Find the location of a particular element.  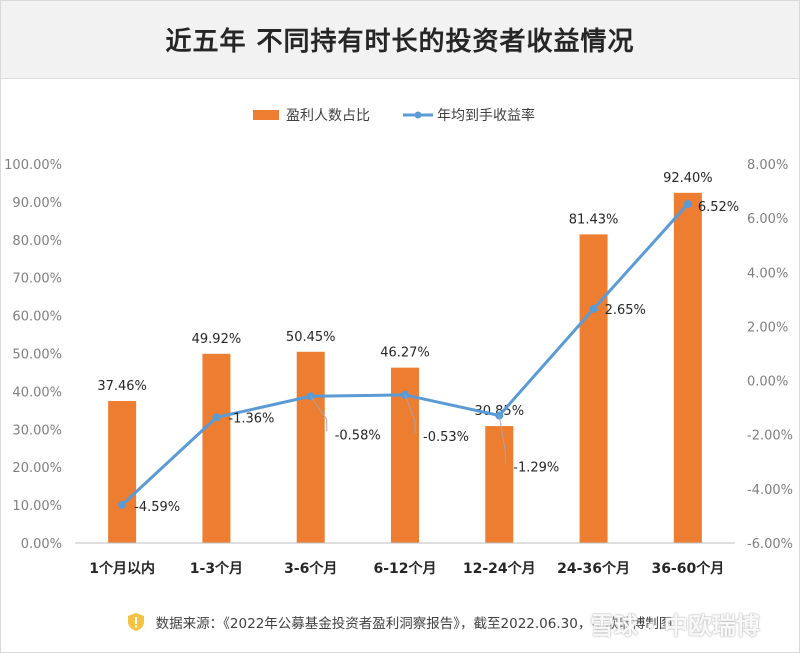

title-bar: 近五年 不同持有时长的投资者收益情况 is located at coordinates (400, 40).